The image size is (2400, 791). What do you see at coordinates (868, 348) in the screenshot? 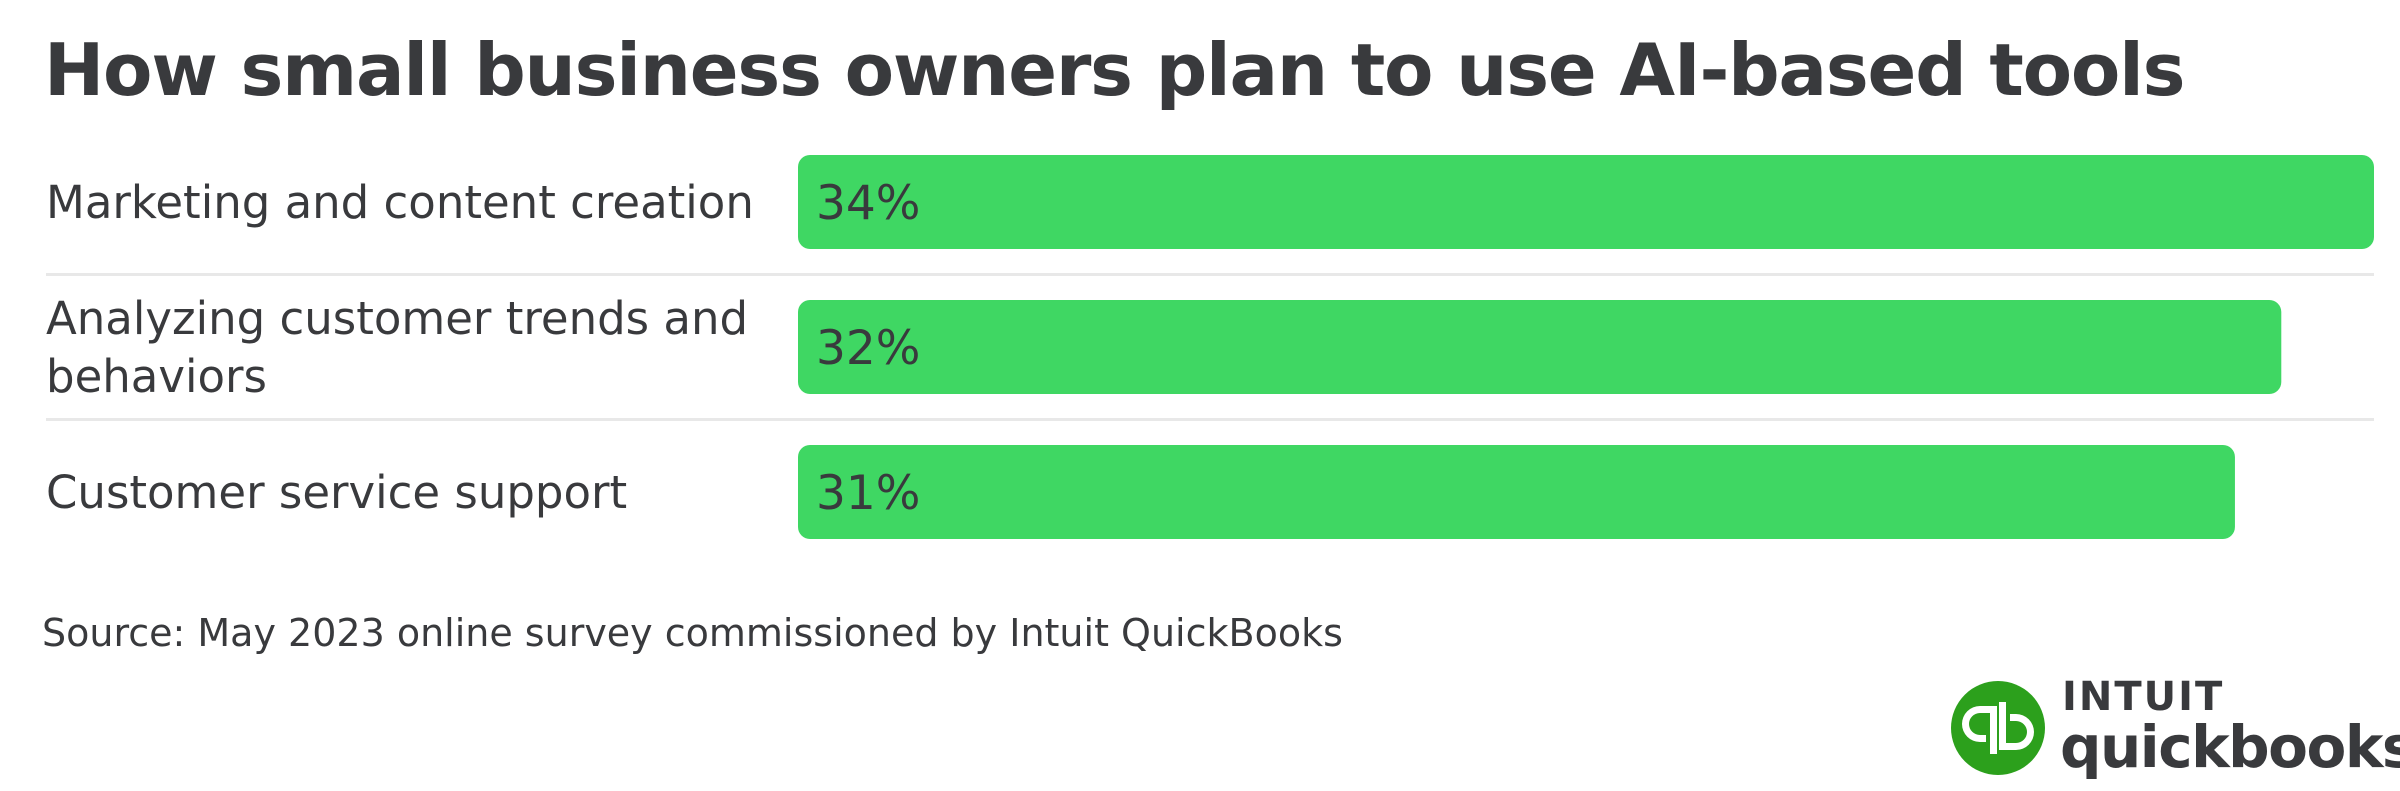
I see `bar-value-label-2: 32%` at bounding box center [868, 348].